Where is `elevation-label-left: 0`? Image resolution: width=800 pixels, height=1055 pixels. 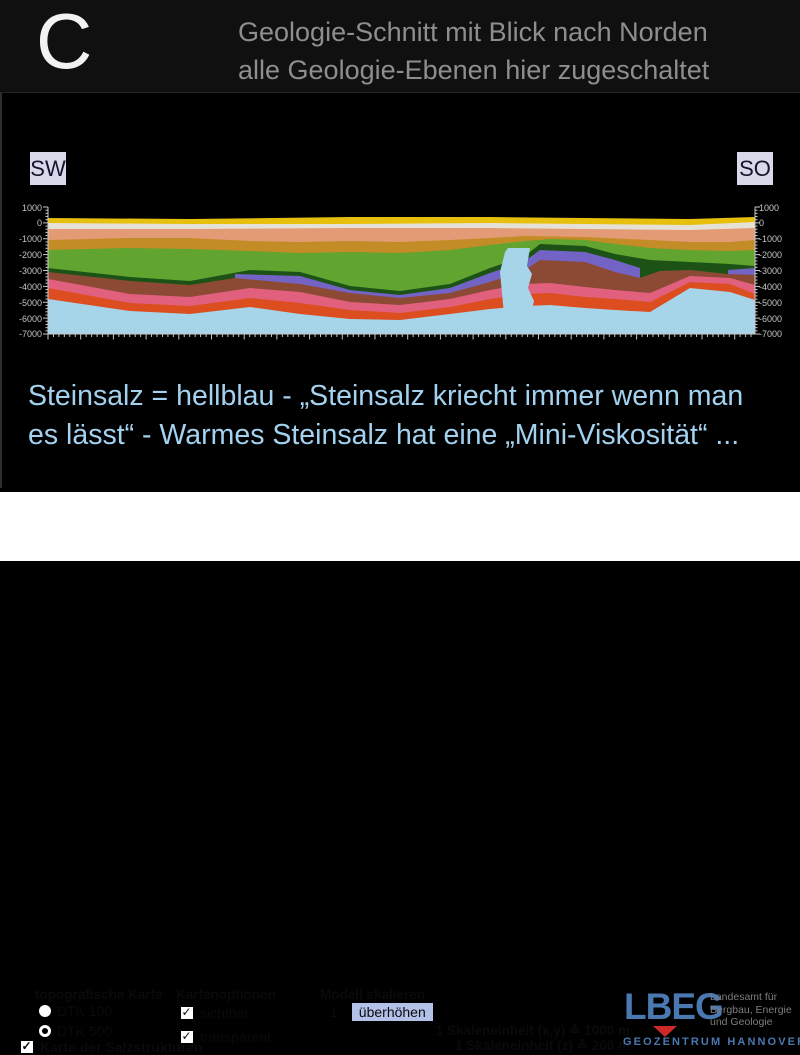
elevation-label-left: 0 is located at coordinates (39, 223).